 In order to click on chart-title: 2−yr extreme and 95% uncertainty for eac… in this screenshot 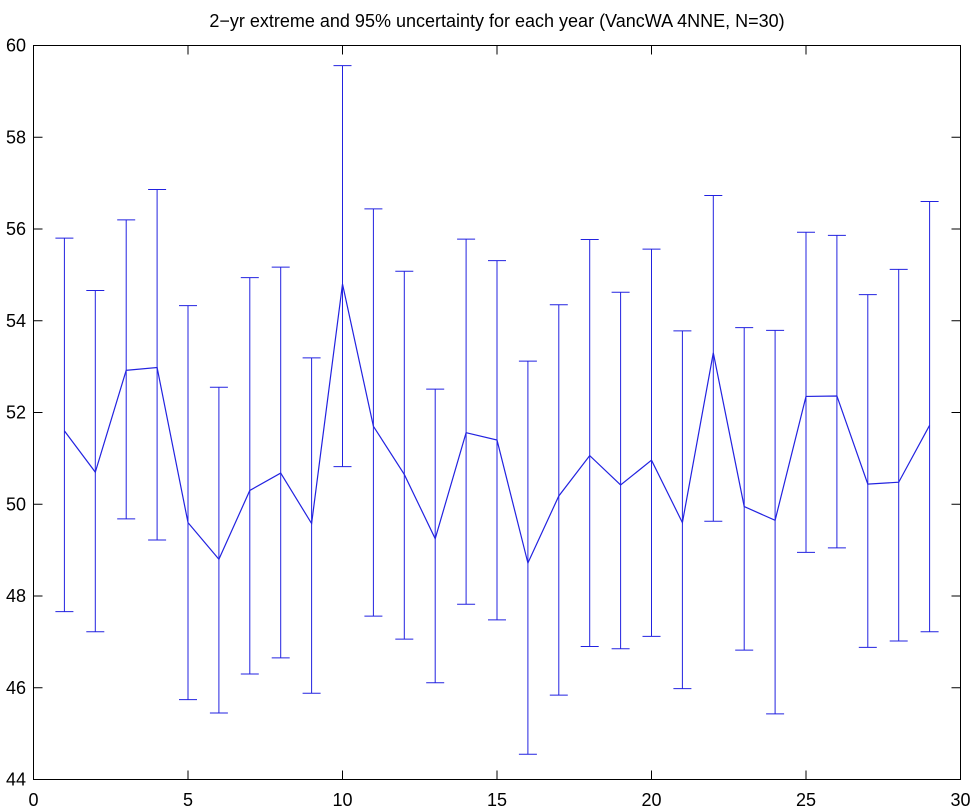, I will do `click(496, 21)`.